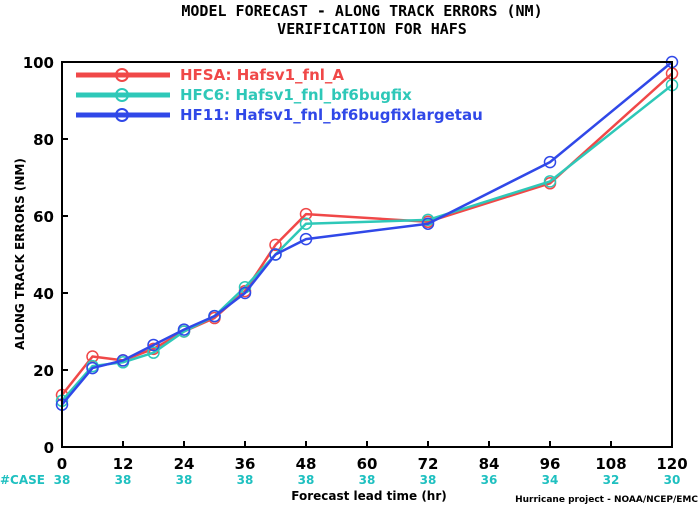 The height and width of the screenshot is (506, 700). I want to click on y-tick-label: 0, so click(49, 448).